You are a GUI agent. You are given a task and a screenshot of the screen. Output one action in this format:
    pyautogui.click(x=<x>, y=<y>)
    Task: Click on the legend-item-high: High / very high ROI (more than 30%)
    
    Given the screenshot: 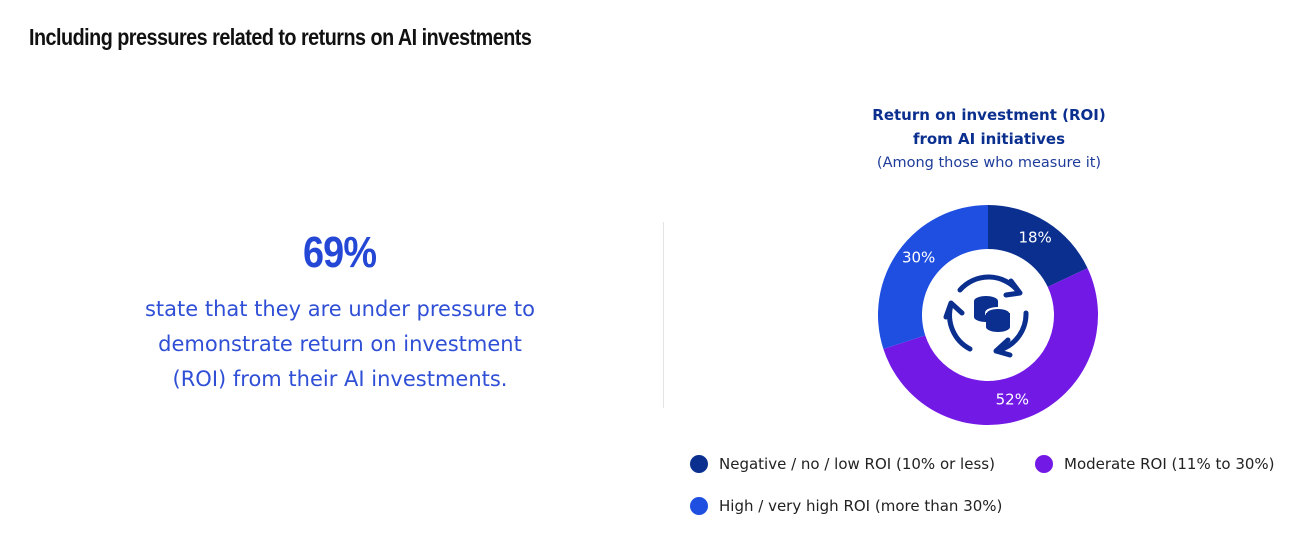 What is the action you would take?
    pyautogui.click(x=846, y=506)
    